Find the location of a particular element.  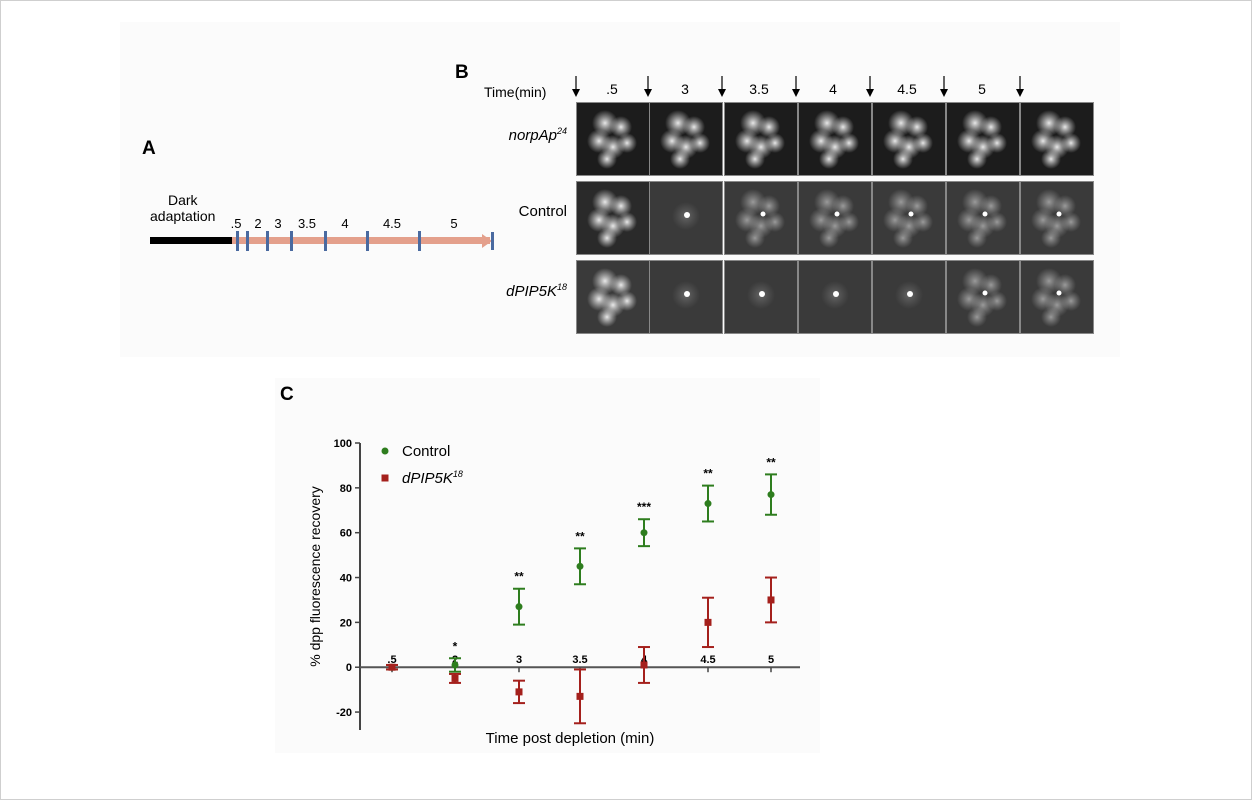

timeline-label: 3 is located at coordinates (278, 223).